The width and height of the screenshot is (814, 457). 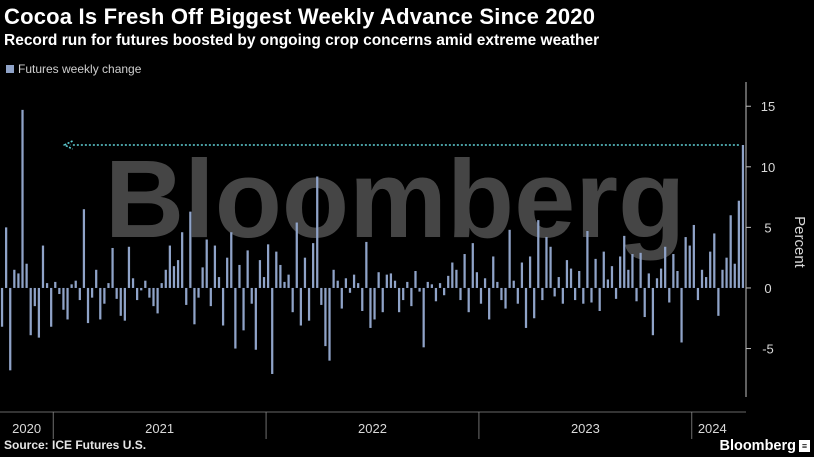 What do you see at coordinates (26, 428) in the screenshot?
I see `x-tick-label: 2020` at bounding box center [26, 428].